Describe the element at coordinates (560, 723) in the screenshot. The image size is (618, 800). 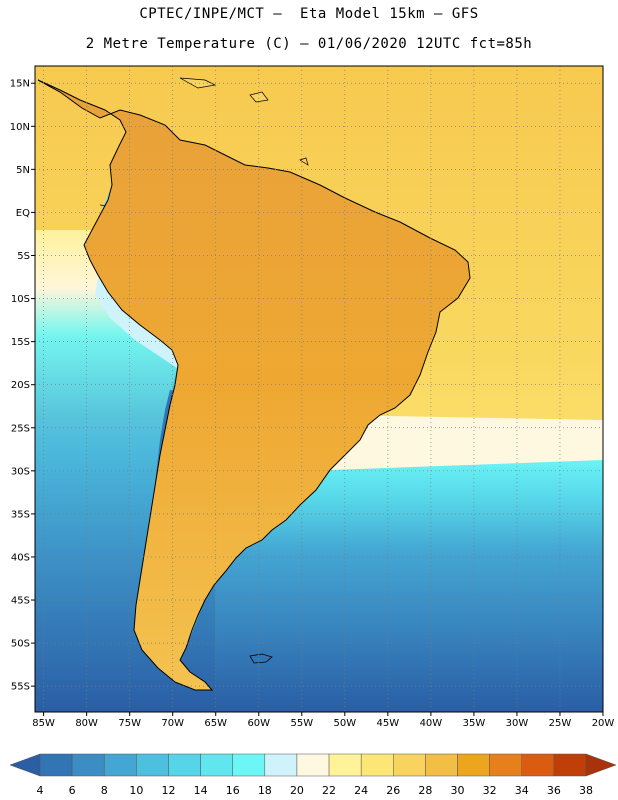
I see `lon-label: 25W` at that location.